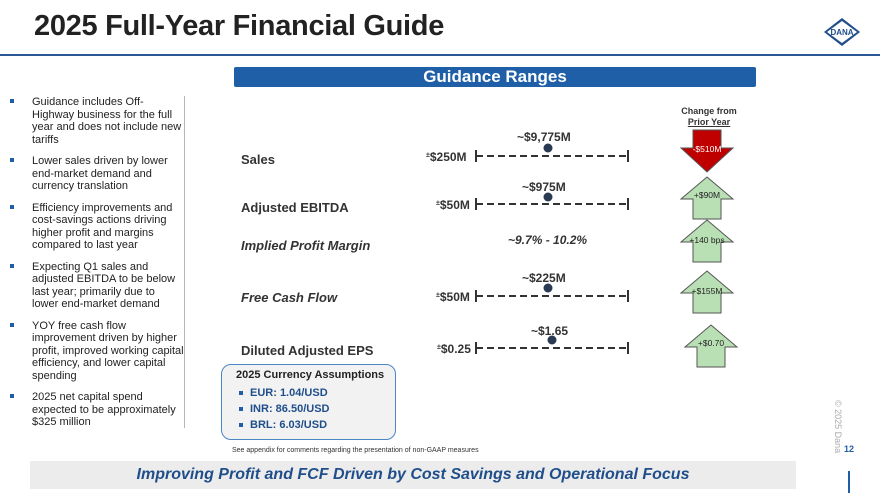 Image resolution: width=880 pixels, height=495 pixels. What do you see at coordinates (544, 278) in the screenshot?
I see `fcf-midpoint: ~$225M` at bounding box center [544, 278].